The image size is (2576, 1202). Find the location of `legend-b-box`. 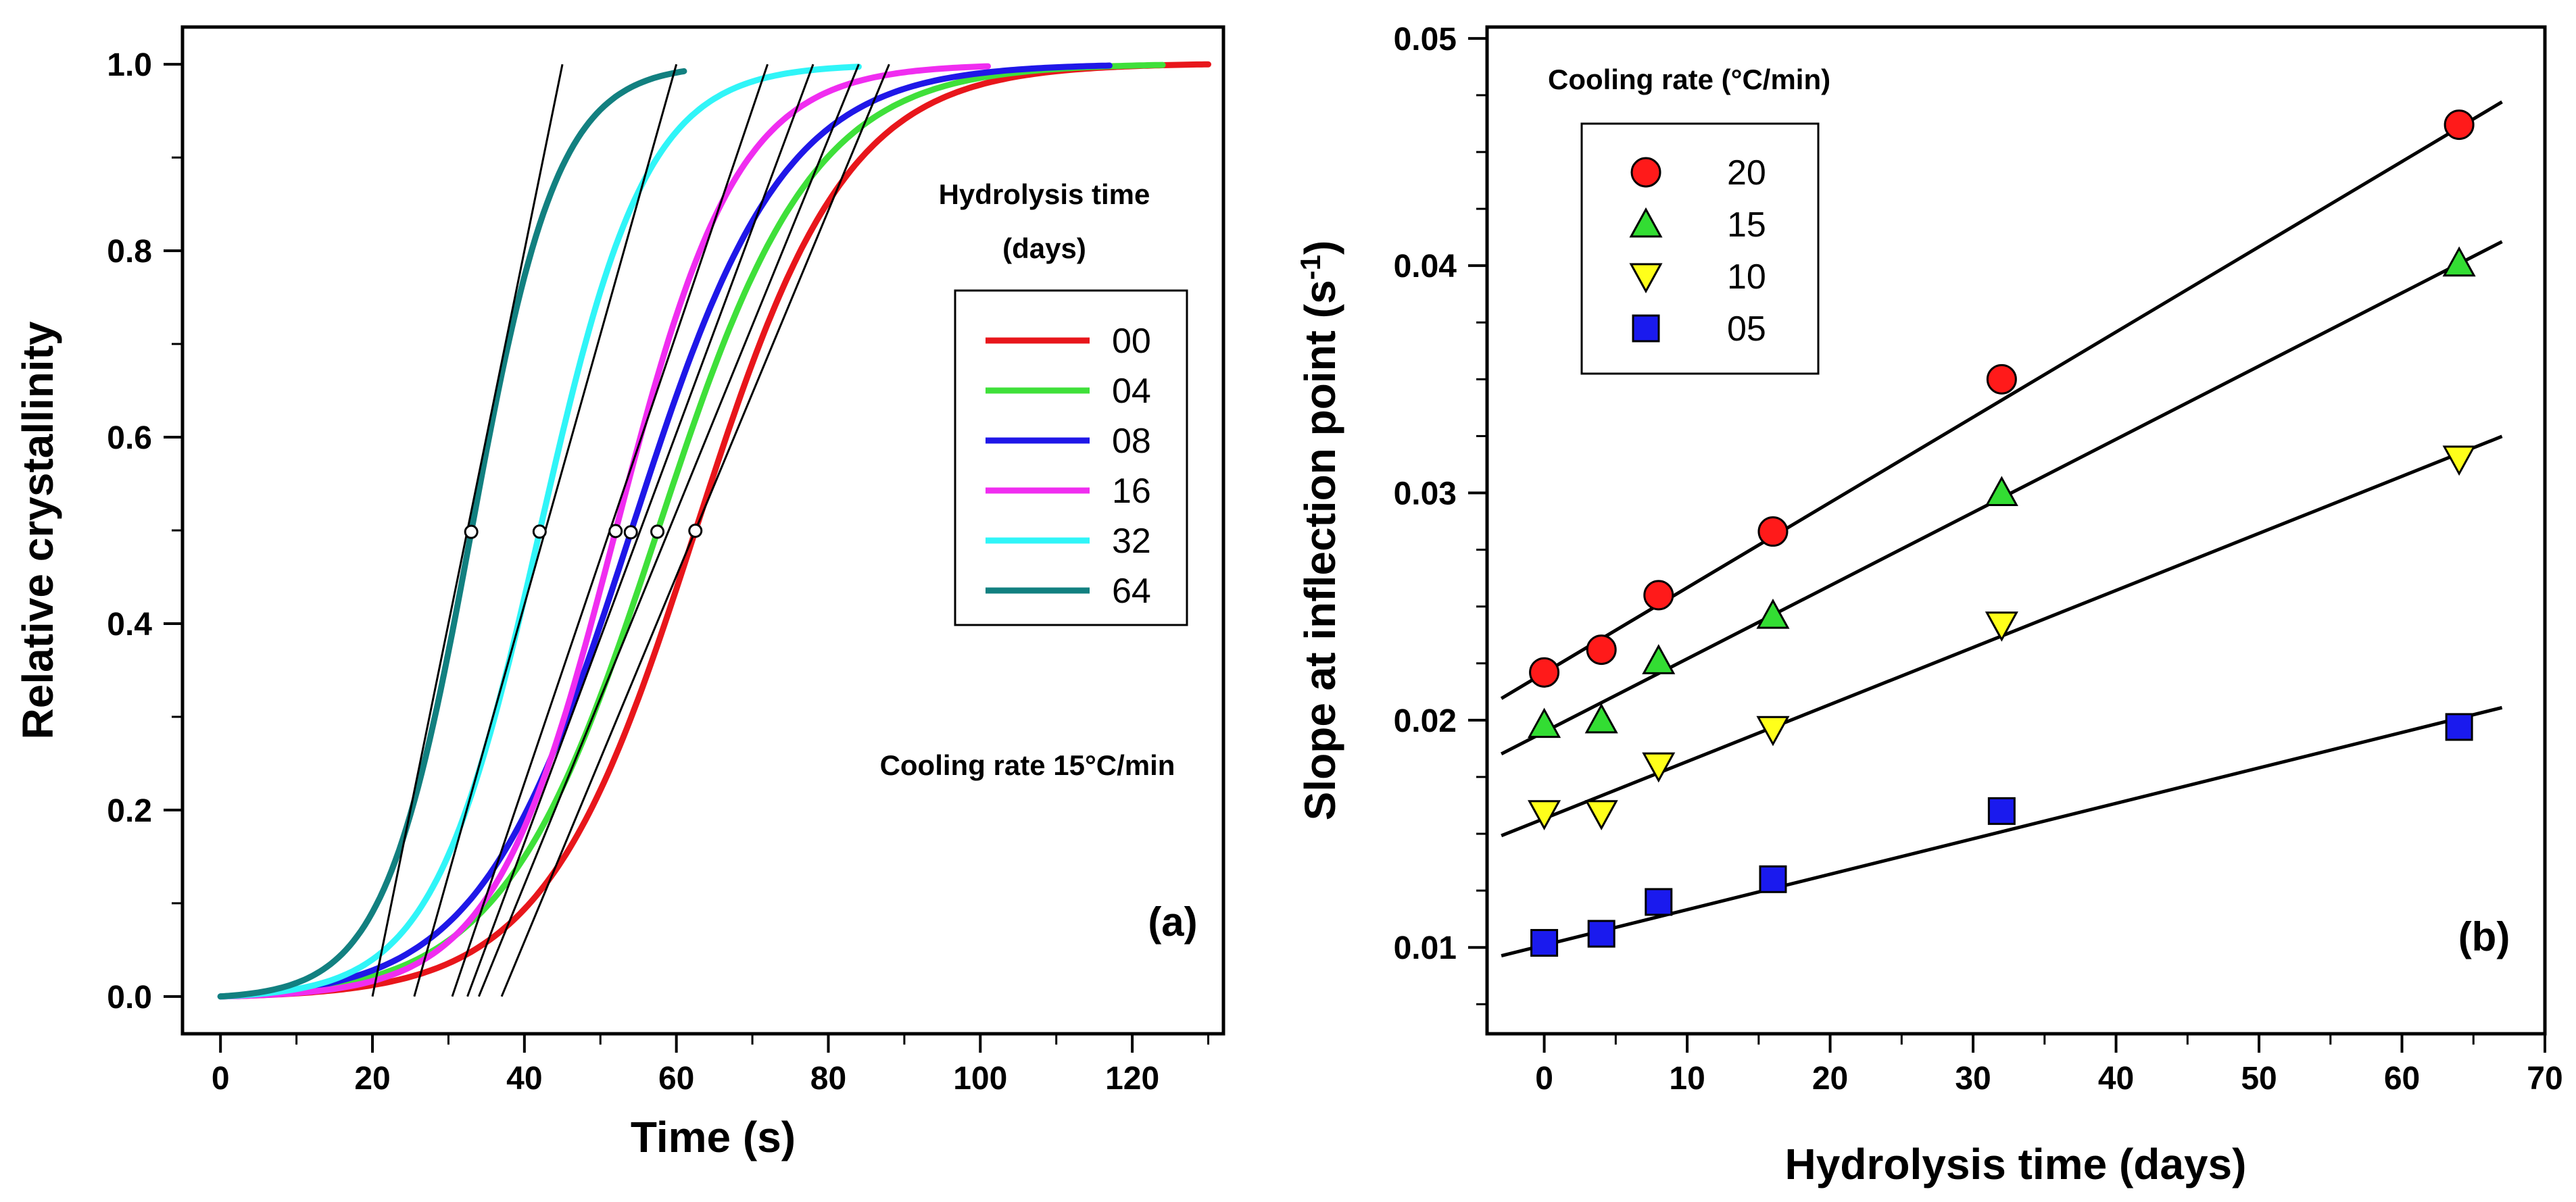

legend-b-box is located at coordinates (1700, 248).